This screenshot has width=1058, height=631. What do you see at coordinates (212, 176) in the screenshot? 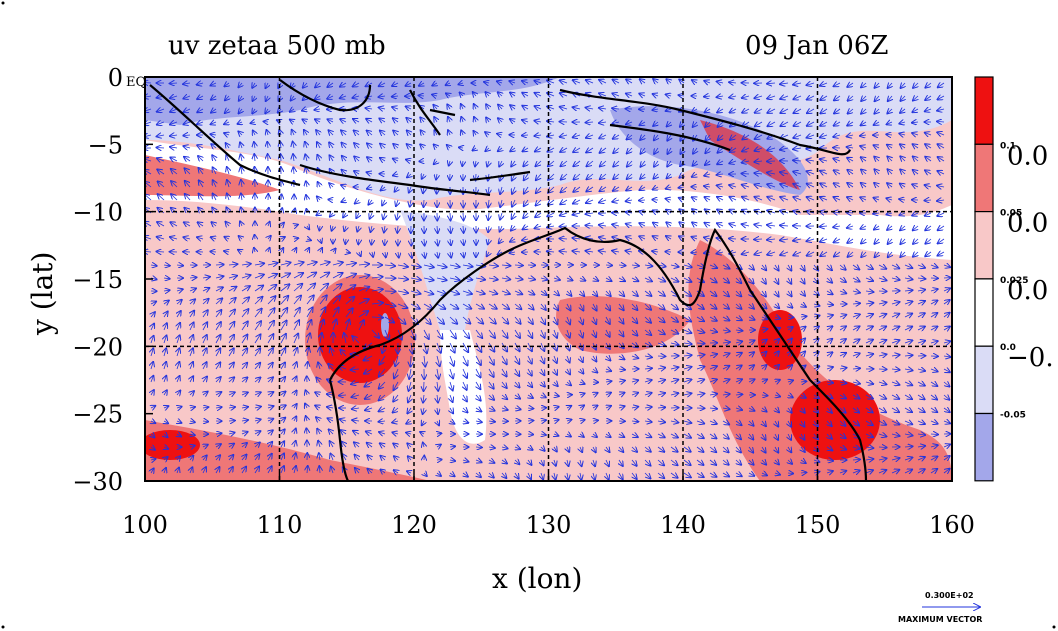
I see `positive-strong-west` at bounding box center [212, 176].